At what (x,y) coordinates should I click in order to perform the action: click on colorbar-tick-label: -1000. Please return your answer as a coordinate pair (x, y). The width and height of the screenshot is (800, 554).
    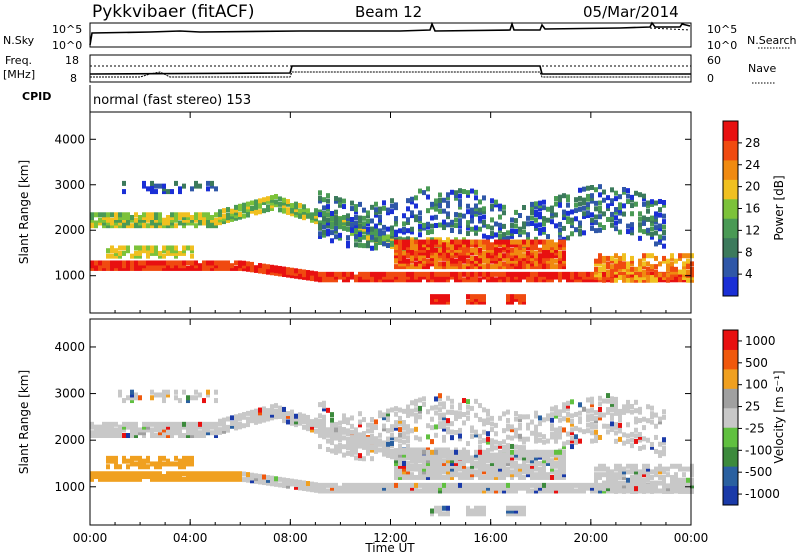
    Looking at the image, I should click on (762, 494).